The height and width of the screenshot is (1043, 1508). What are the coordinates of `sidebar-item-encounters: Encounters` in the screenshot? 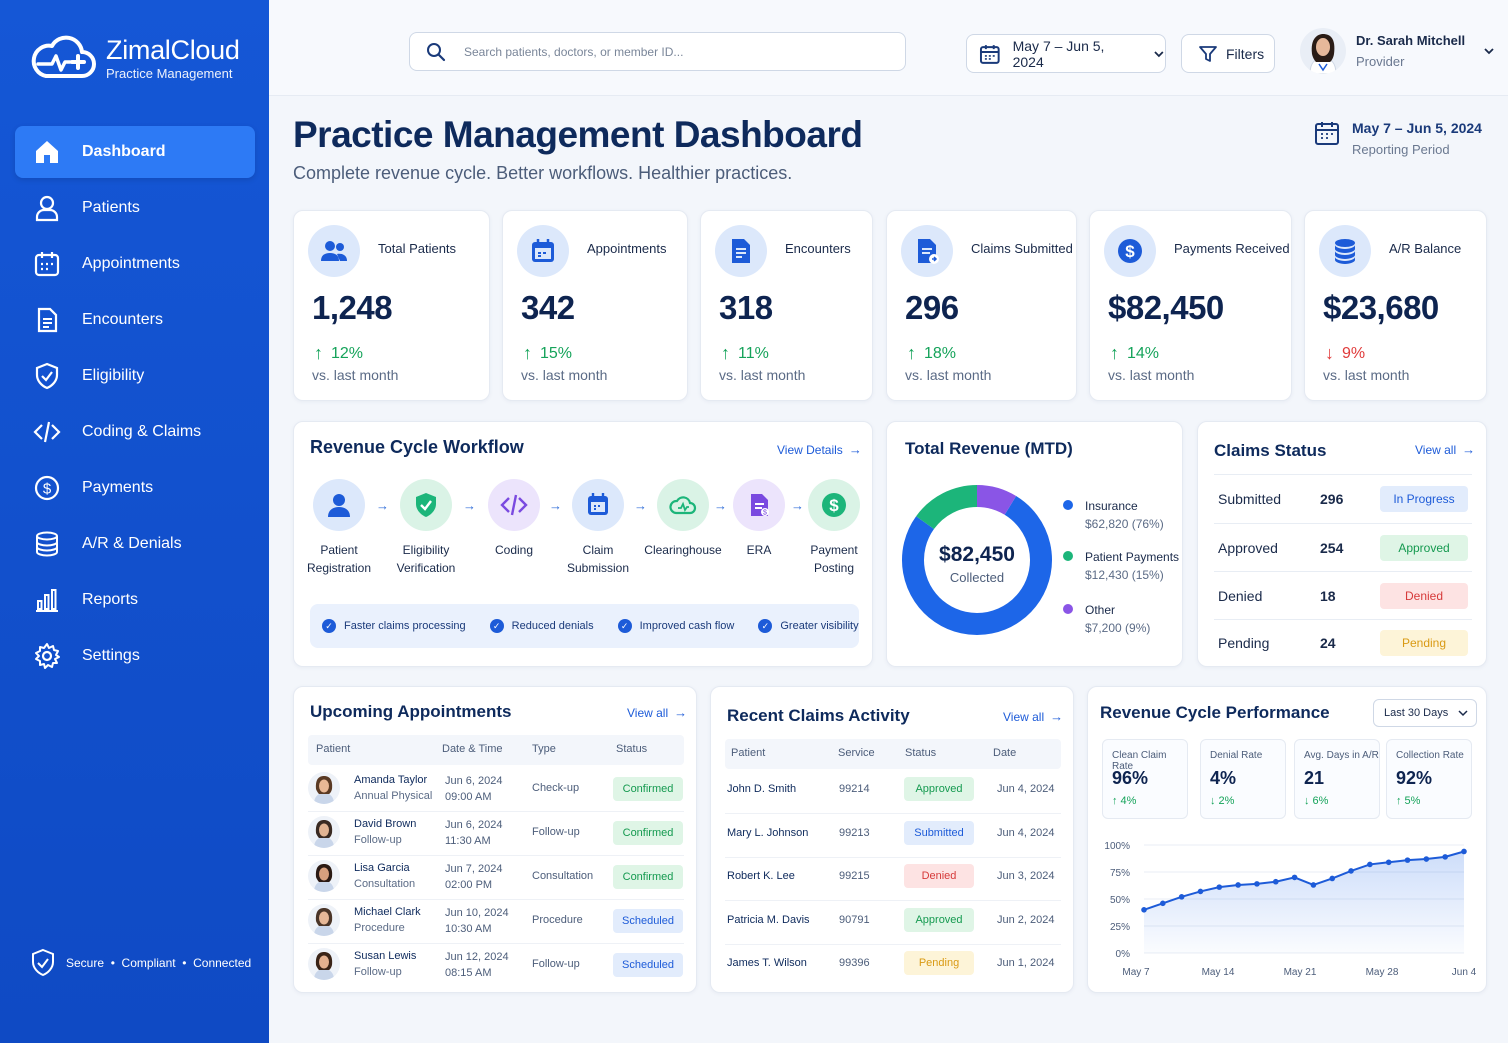 It's located at (135, 320).